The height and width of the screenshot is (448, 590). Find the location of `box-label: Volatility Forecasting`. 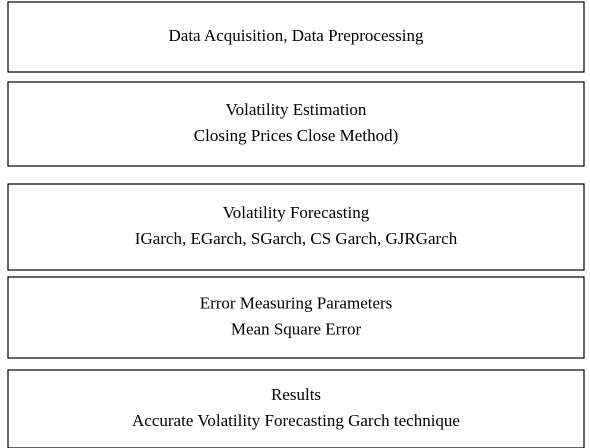

box-label: Volatility Forecasting is located at coordinates (296, 212).